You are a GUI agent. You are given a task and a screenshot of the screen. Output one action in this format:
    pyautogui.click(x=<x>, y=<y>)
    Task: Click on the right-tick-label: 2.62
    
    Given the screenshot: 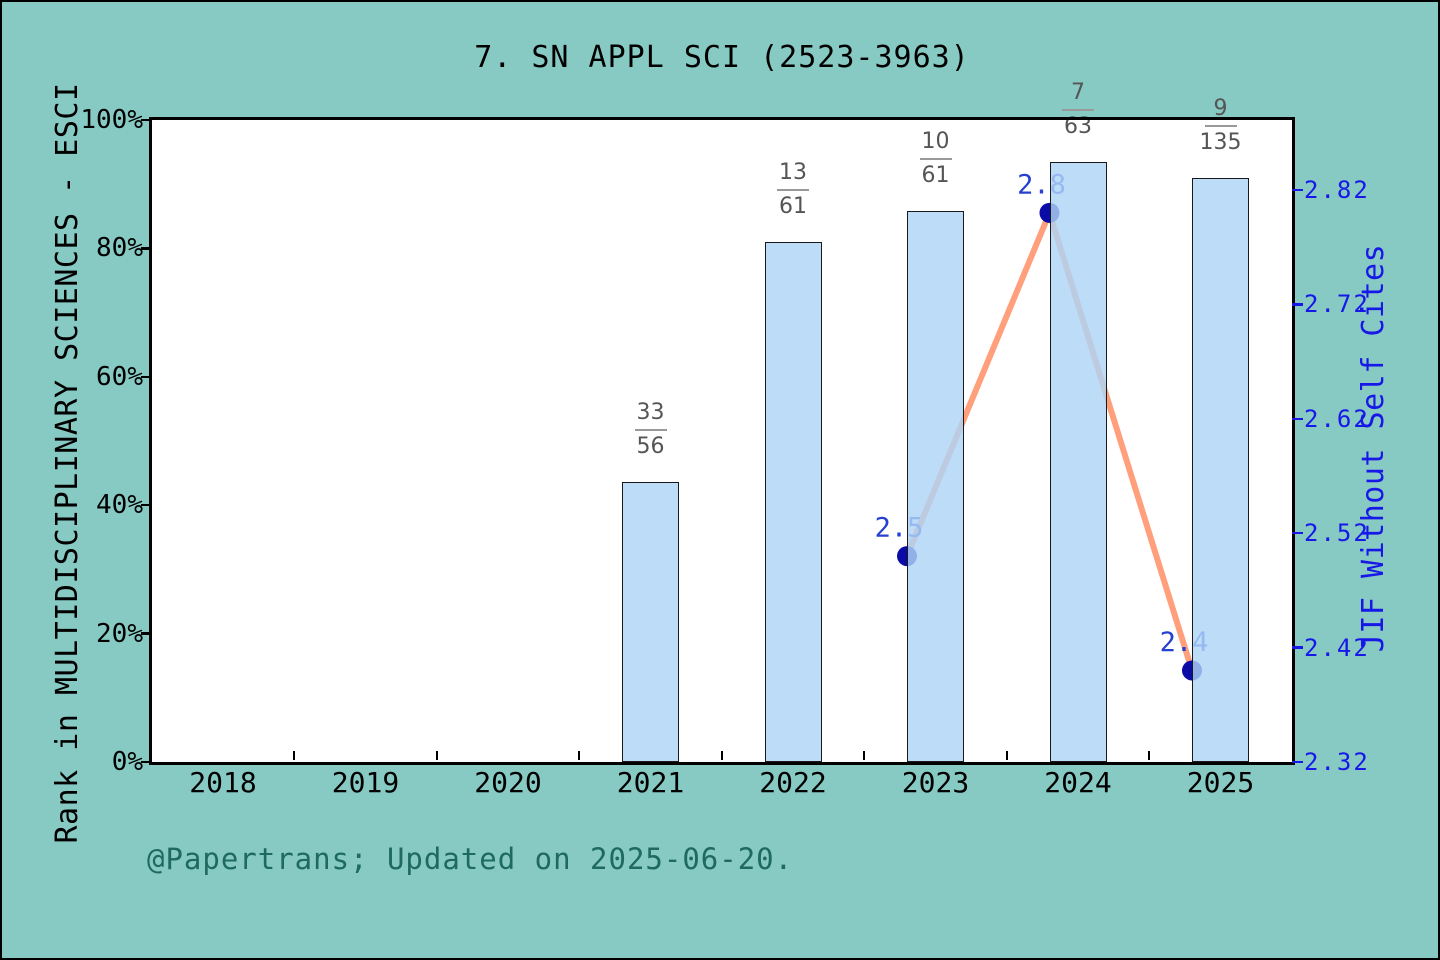 What is the action you would take?
    pyautogui.click(x=1337, y=418)
    